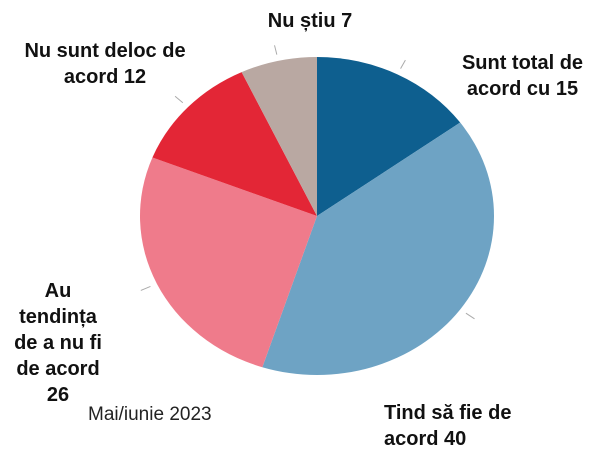 Image resolution: width=602 pixels, height=450 pixels. I want to click on category-label: Sunt total de acord cu, so click(522, 76).